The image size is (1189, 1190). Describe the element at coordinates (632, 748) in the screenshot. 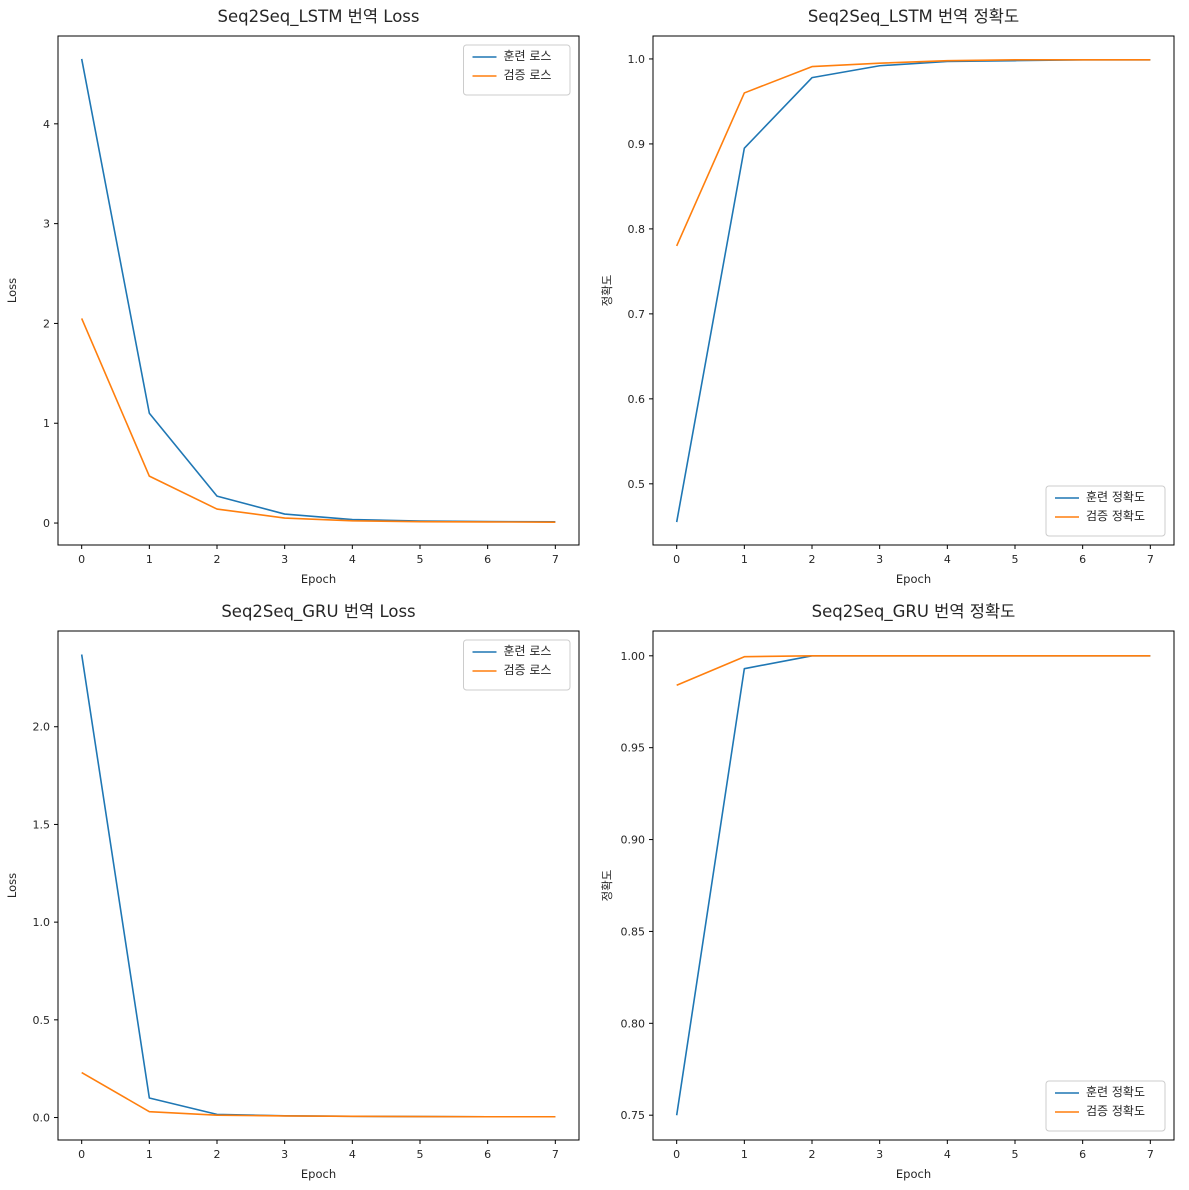

I see `y-tick-label: 0.95` at that location.